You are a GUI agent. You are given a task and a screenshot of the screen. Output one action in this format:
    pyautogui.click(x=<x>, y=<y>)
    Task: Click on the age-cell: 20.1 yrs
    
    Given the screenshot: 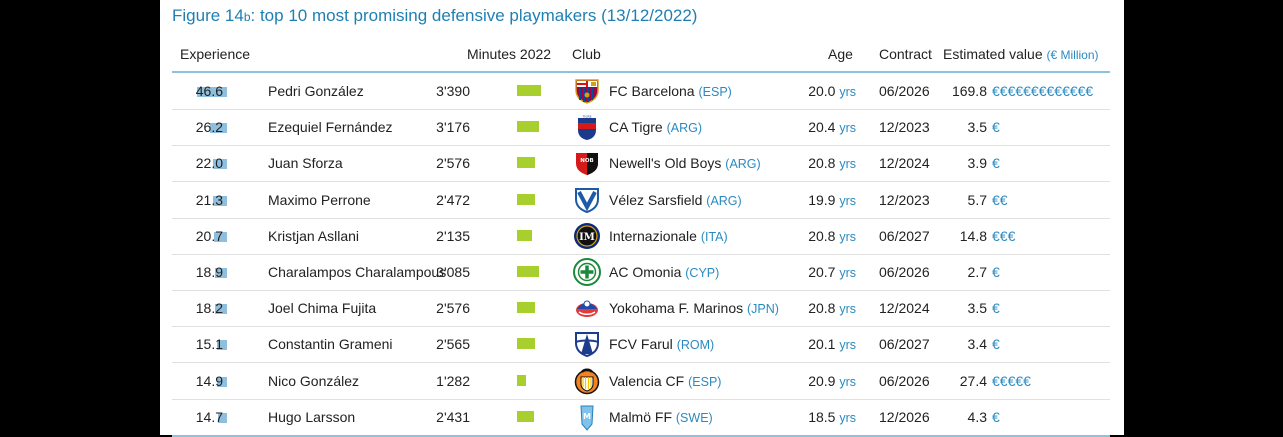 What is the action you would take?
    pyautogui.click(x=832, y=344)
    